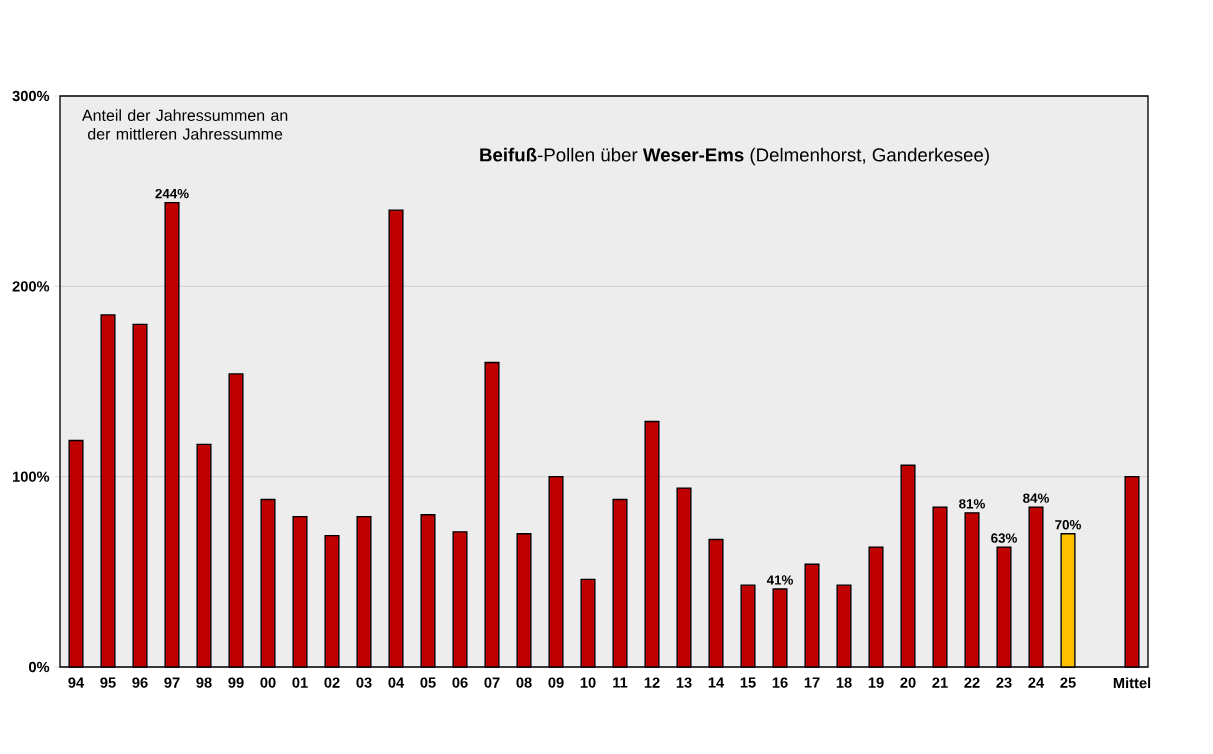 The height and width of the screenshot is (754, 1213). I want to click on x-tick-label: 15, so click(748, 682).